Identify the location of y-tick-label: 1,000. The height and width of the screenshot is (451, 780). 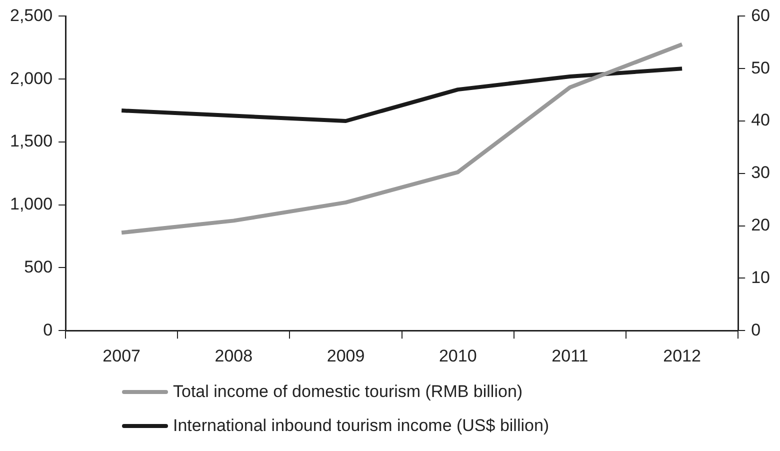
(31, 204).